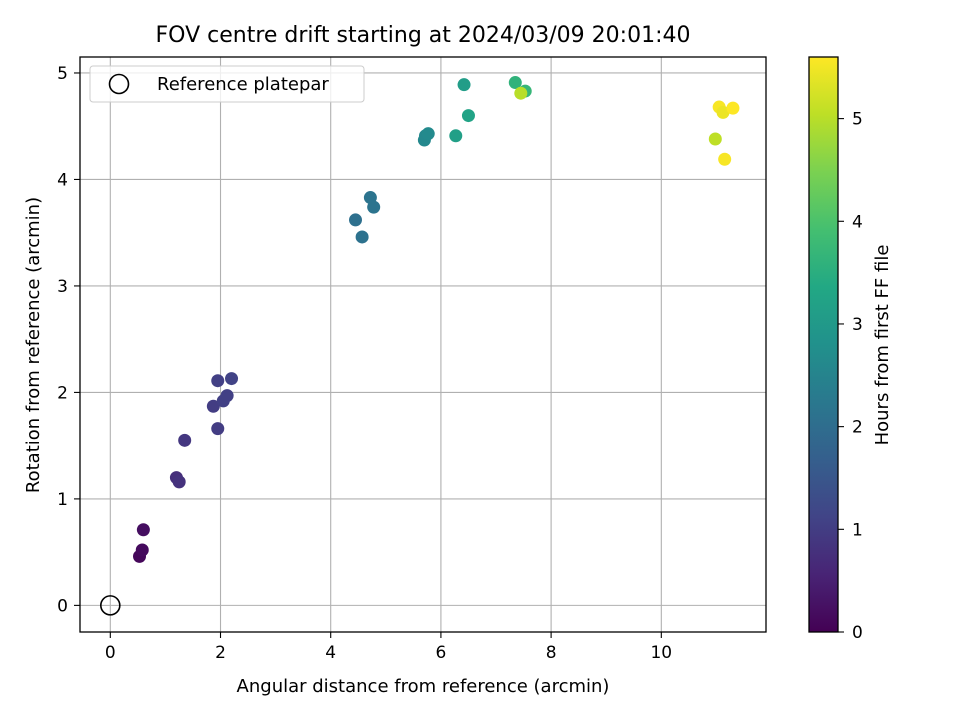 This screenshot has height=720, width=960. Describe the element at coordinates (119, 84) in the screenshot. I see `legend-marker-icon` at that location.